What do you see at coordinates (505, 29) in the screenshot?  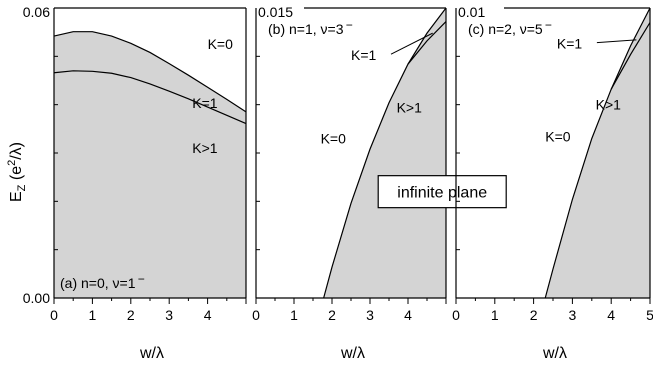 I see `panel-label: (c) n=2, ν=5` at bounding box center [505, 29].